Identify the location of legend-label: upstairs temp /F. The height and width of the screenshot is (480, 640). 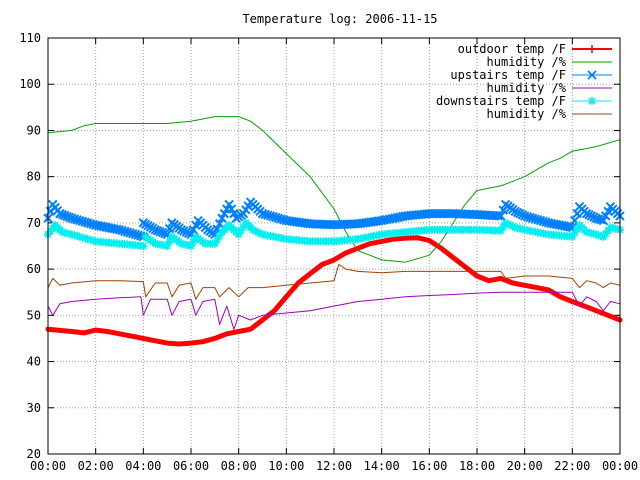
(508, 75).